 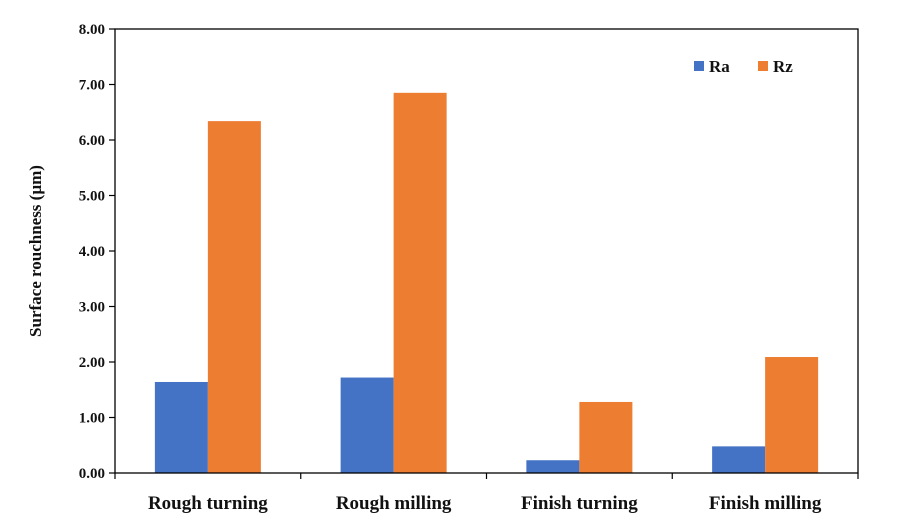 I want to click on y-tick-label: 3.00, so click(x=92, y=308).